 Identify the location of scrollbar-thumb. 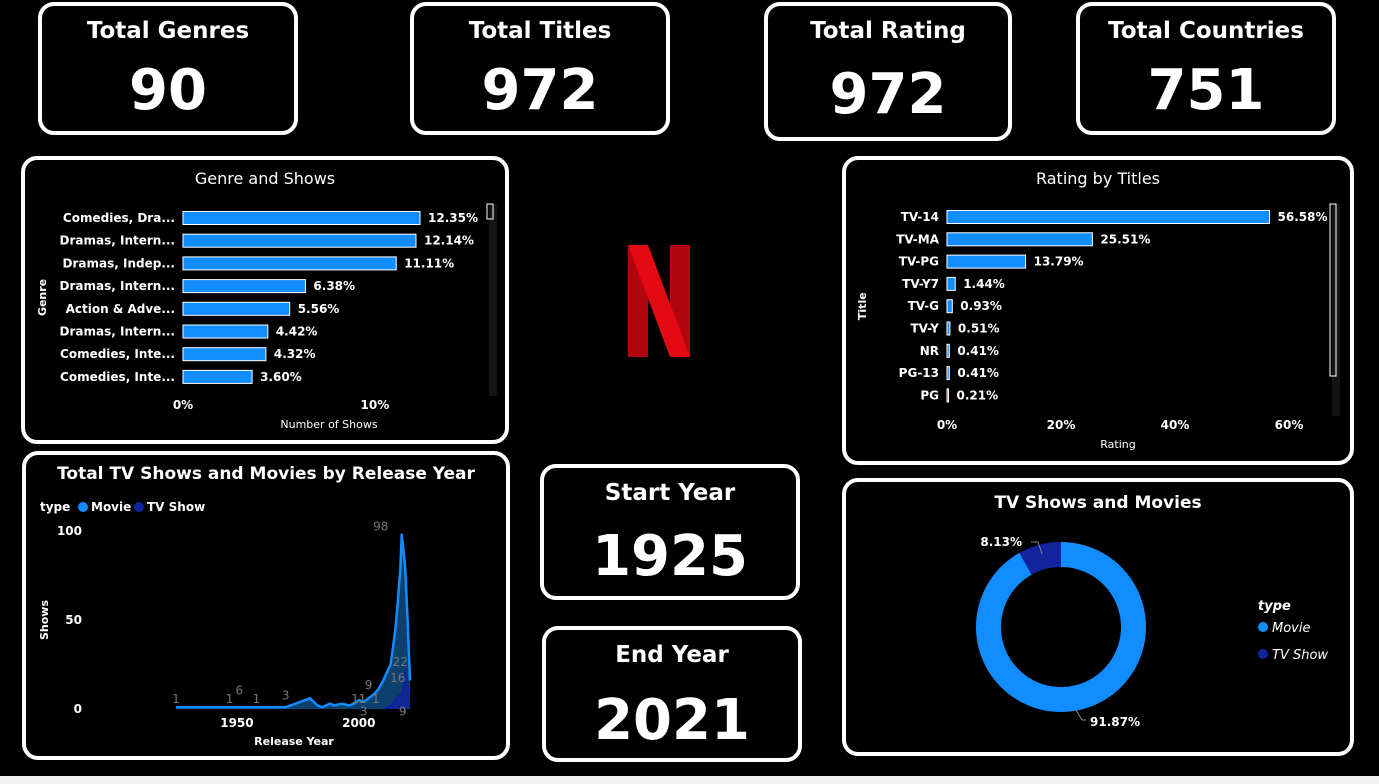
(490, 211).